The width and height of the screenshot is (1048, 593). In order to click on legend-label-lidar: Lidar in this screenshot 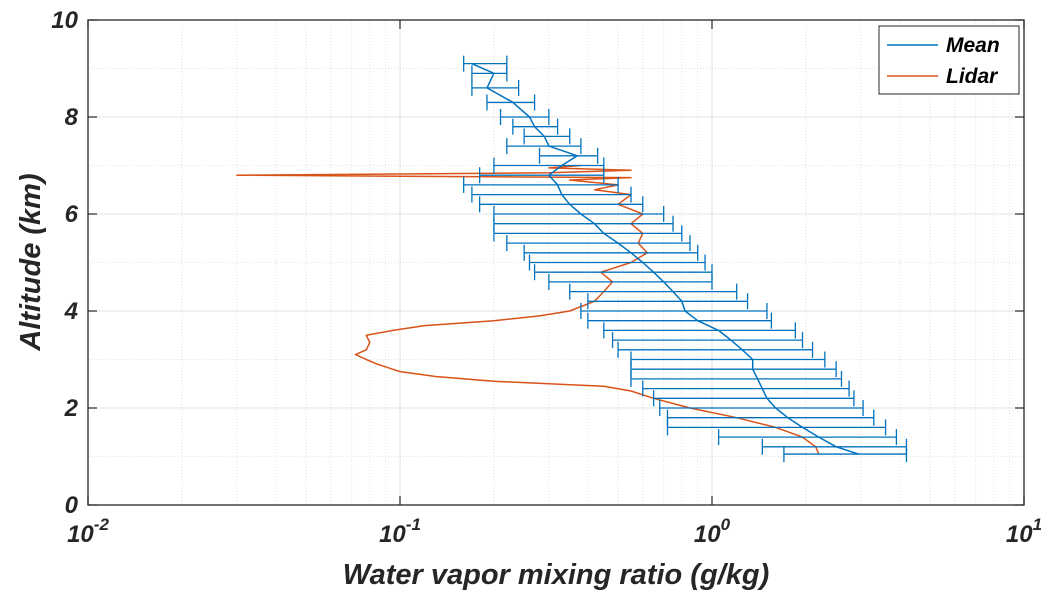, I will do `click(972, 76)`.